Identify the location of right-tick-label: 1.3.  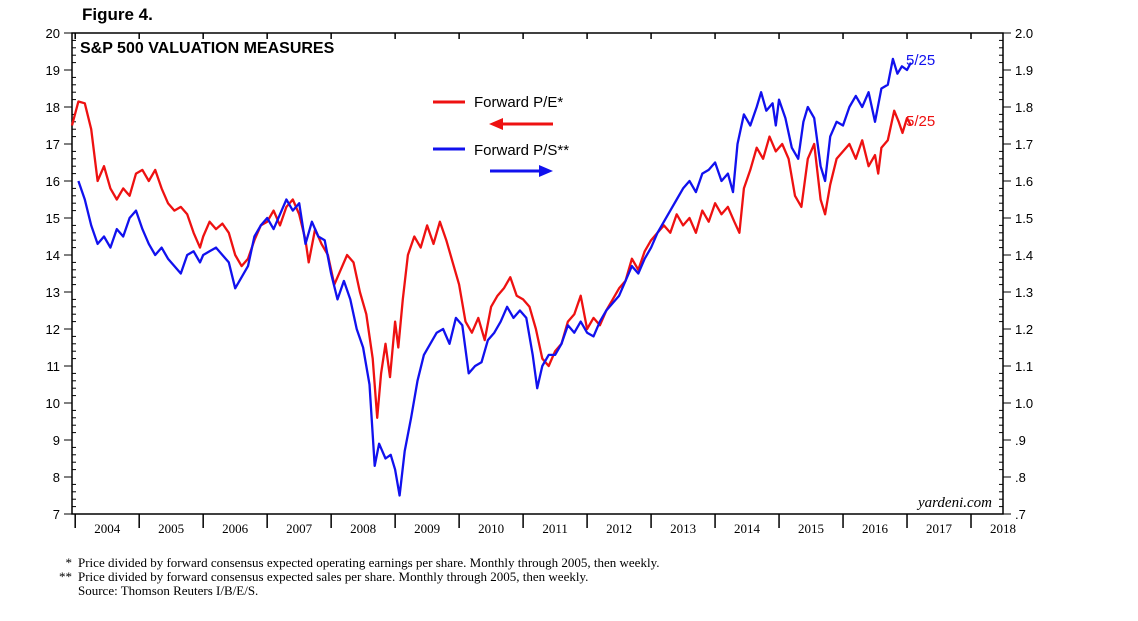
(1024, 292).